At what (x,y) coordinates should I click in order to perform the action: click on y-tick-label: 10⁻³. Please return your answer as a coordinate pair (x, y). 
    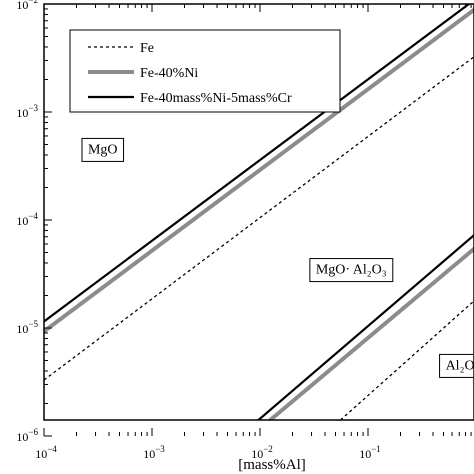
    Looking at the image, I should click on (27, 111).